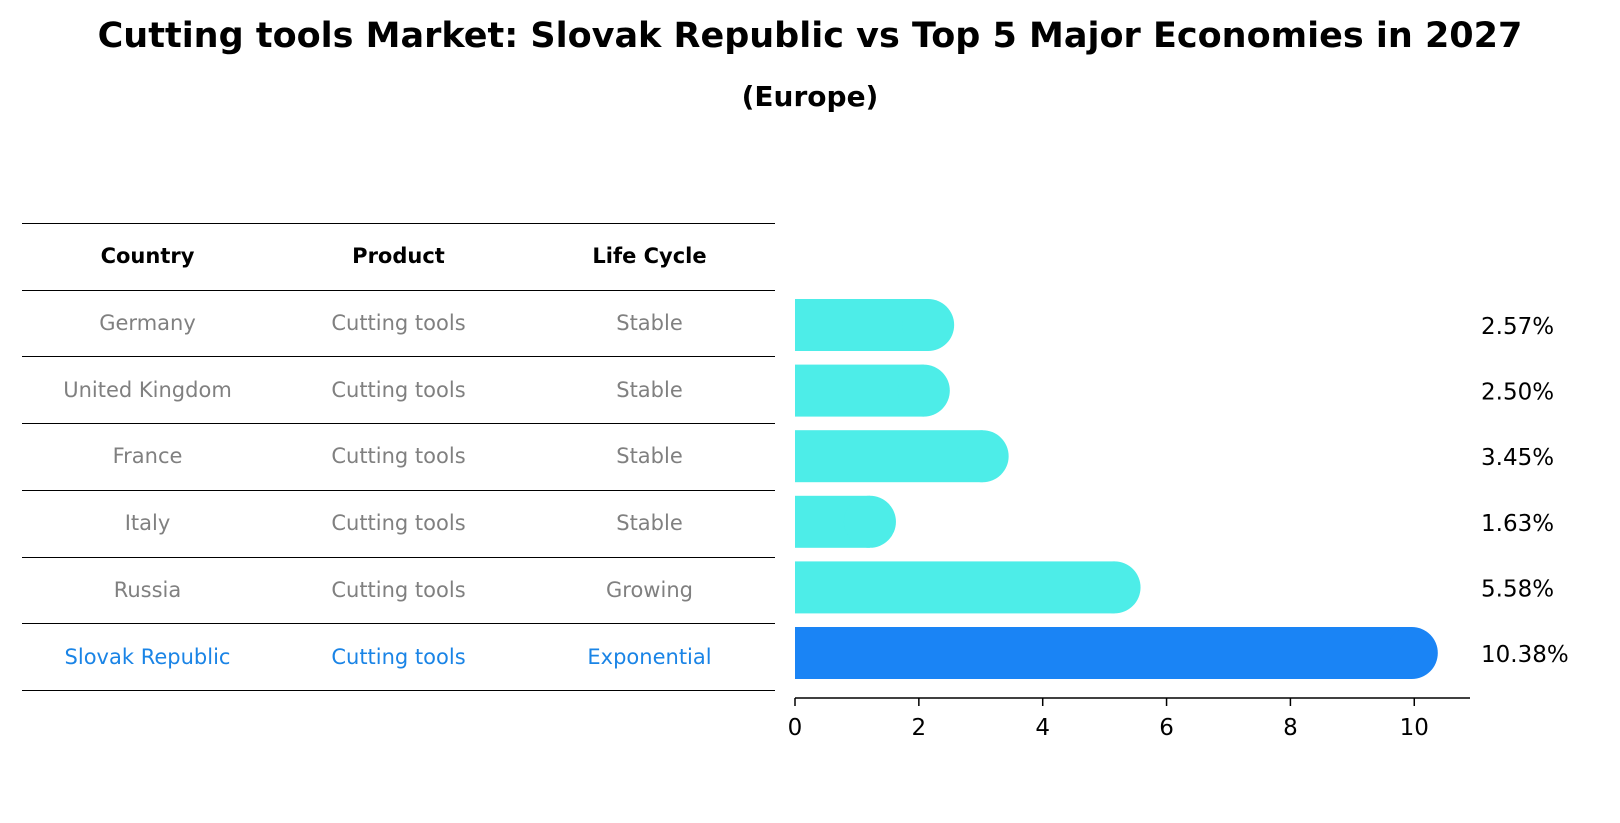 This screenshot has width=1620, height=823. I want to click on table-header-cell: Life Cycle, so click(649, 256).